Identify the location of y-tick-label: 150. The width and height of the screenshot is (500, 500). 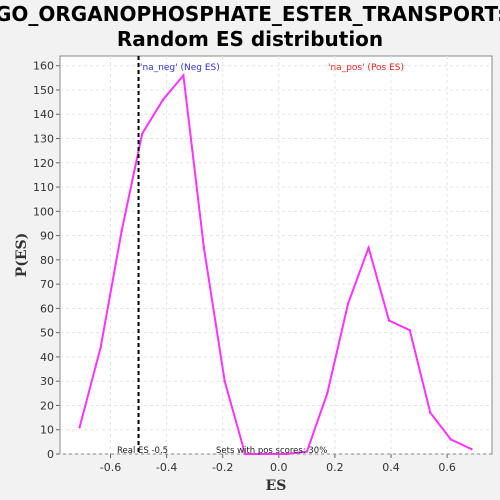
(43, 90).